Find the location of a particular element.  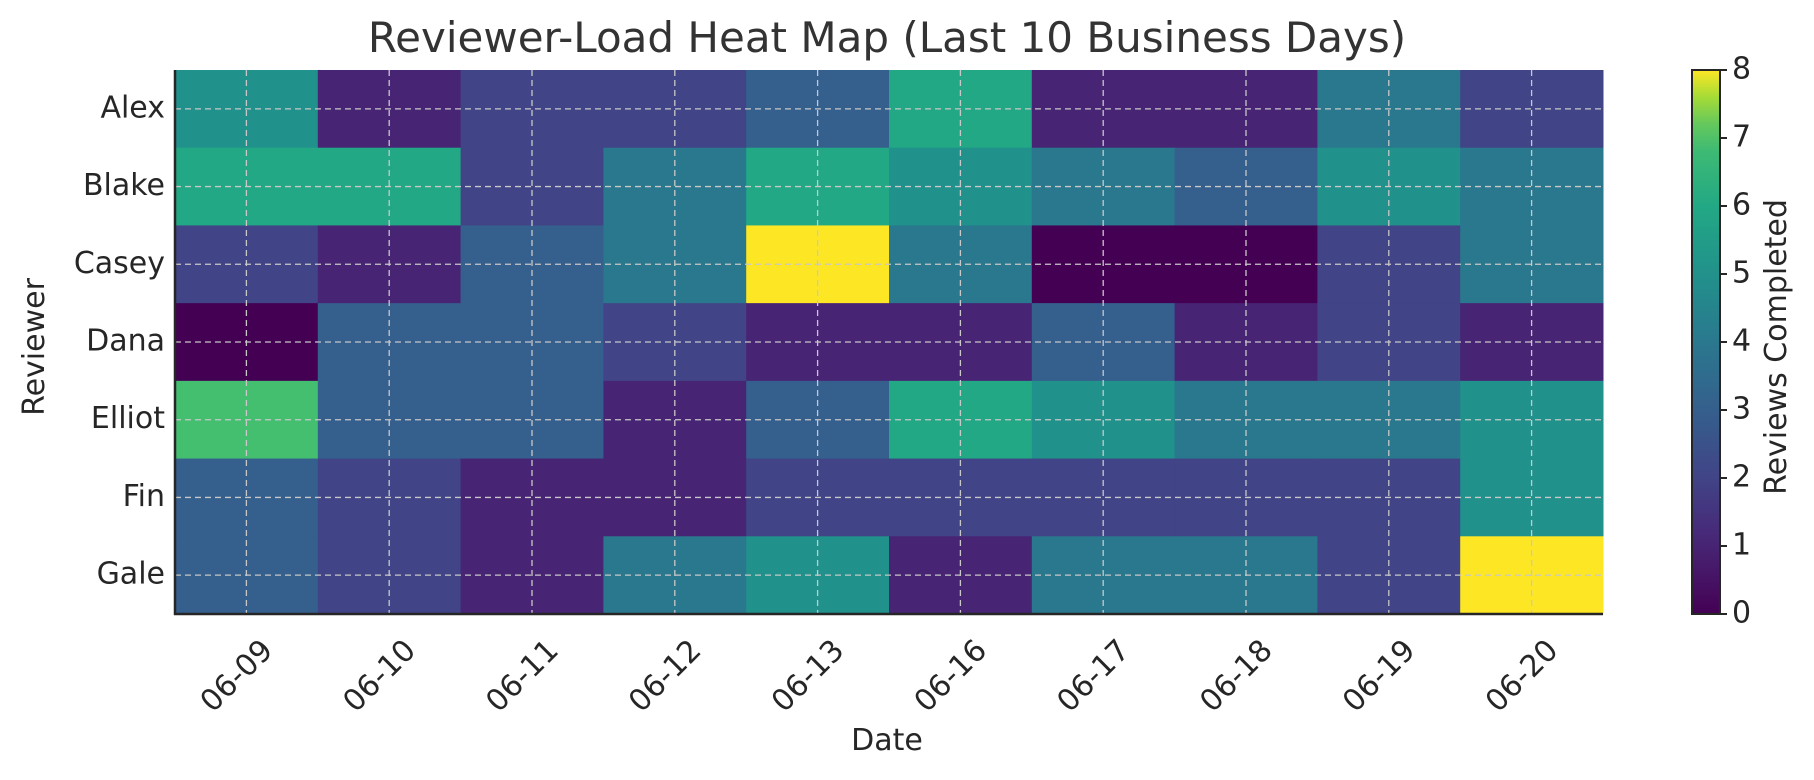

colorbar-tick-label: 7 is located at coordinates (1741, 137).